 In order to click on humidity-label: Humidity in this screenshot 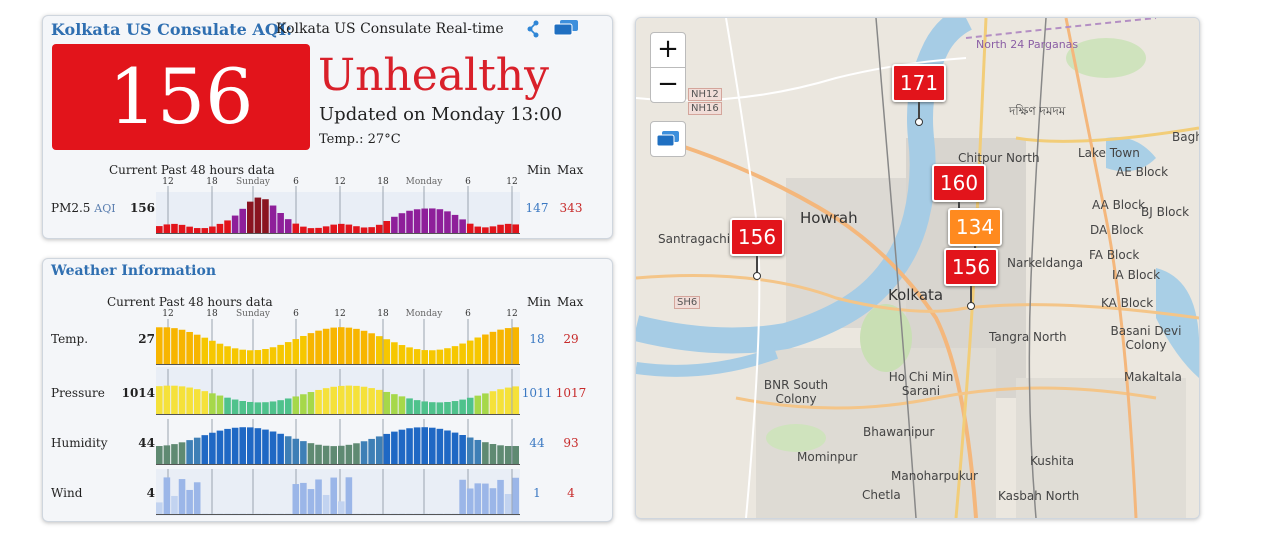, I will do `click(79, 443)`.